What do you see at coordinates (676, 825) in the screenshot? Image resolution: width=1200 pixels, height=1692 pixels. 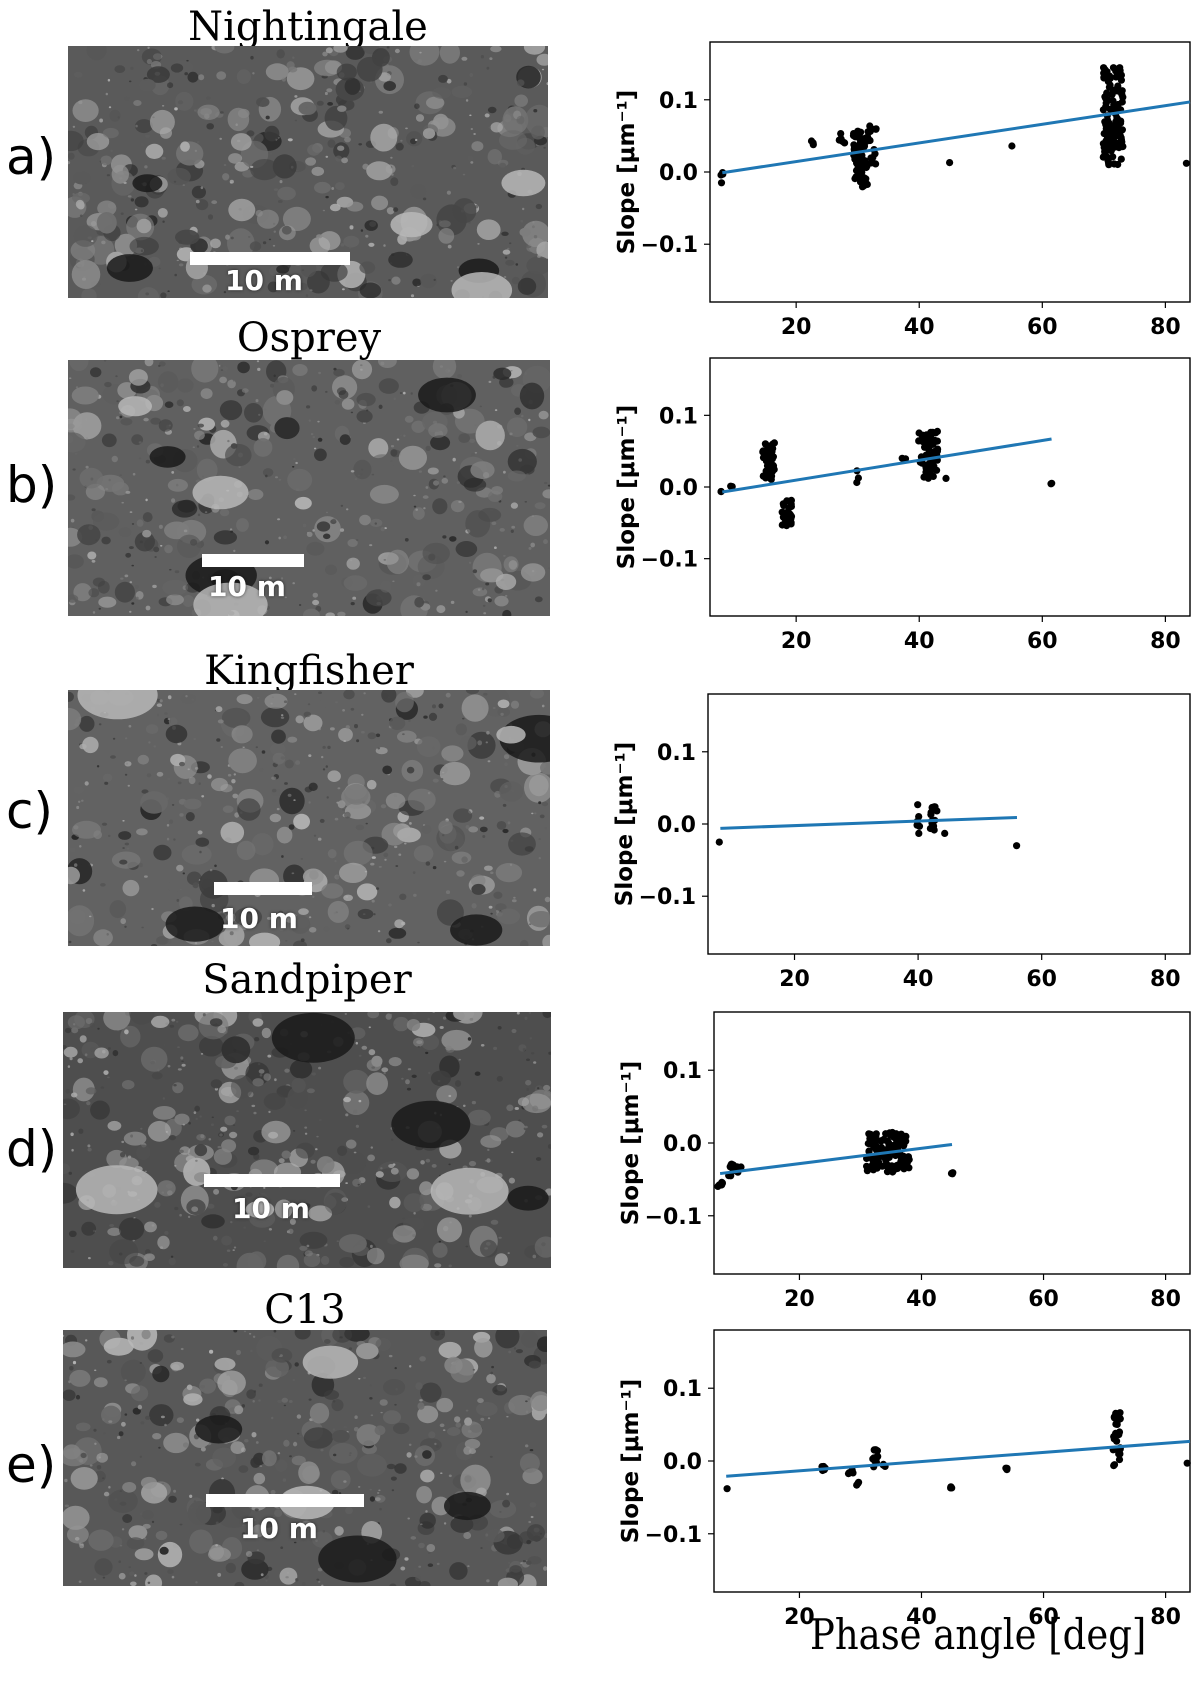 I see `y-tick-label: 0.0` at bounding box center [676, 825].